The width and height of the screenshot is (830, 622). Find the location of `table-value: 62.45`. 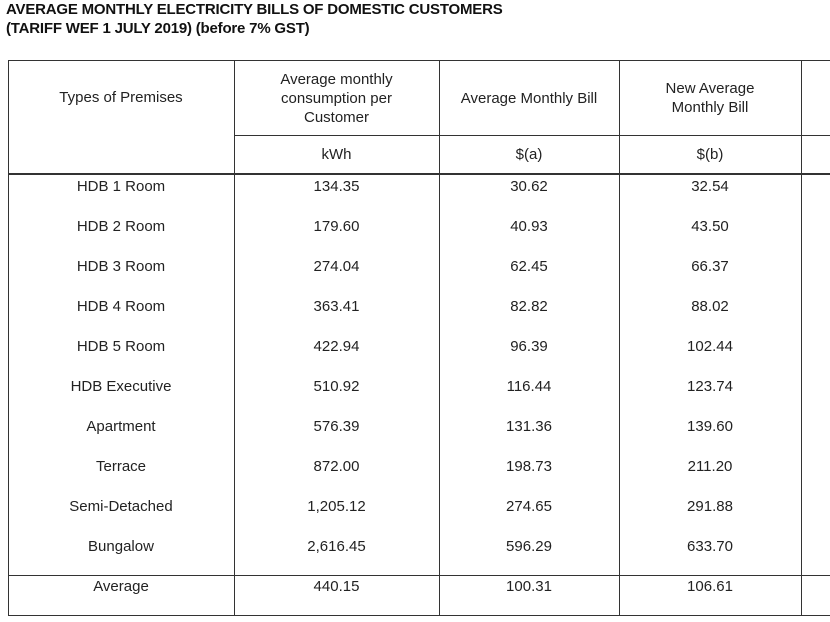

table-value: 62.45 is located at coordinates (529, 266).